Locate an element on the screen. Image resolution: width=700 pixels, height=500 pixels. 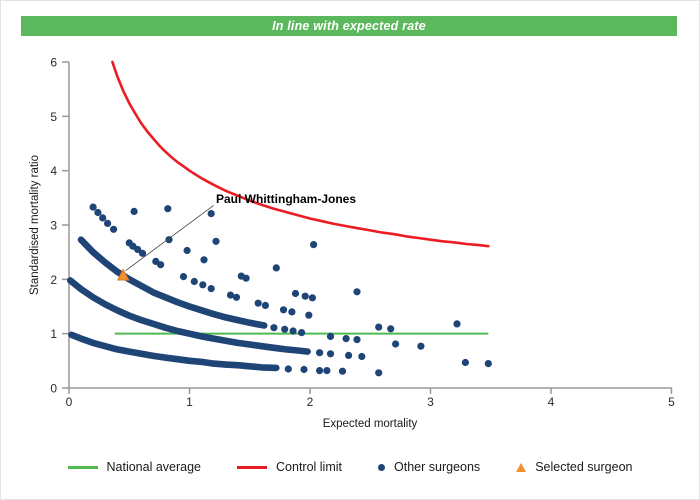
legend-label-other-surgeons: Other surgeons is located at coordinates (437, 467).